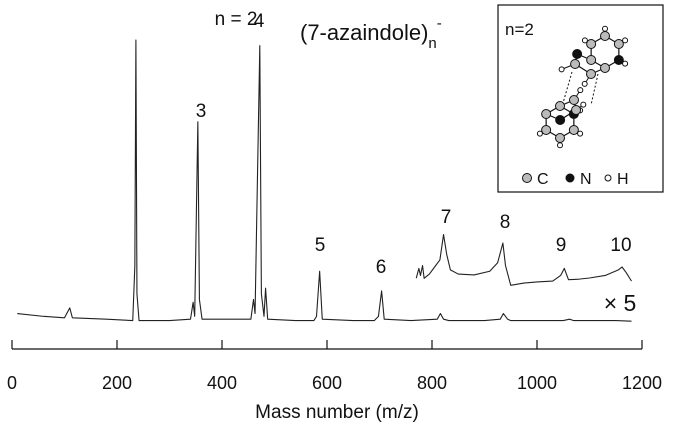  What do you see at coordinates (519, 29) in the screenshot?
I see `inset-label: n=2` at bounding box center [519, 29].